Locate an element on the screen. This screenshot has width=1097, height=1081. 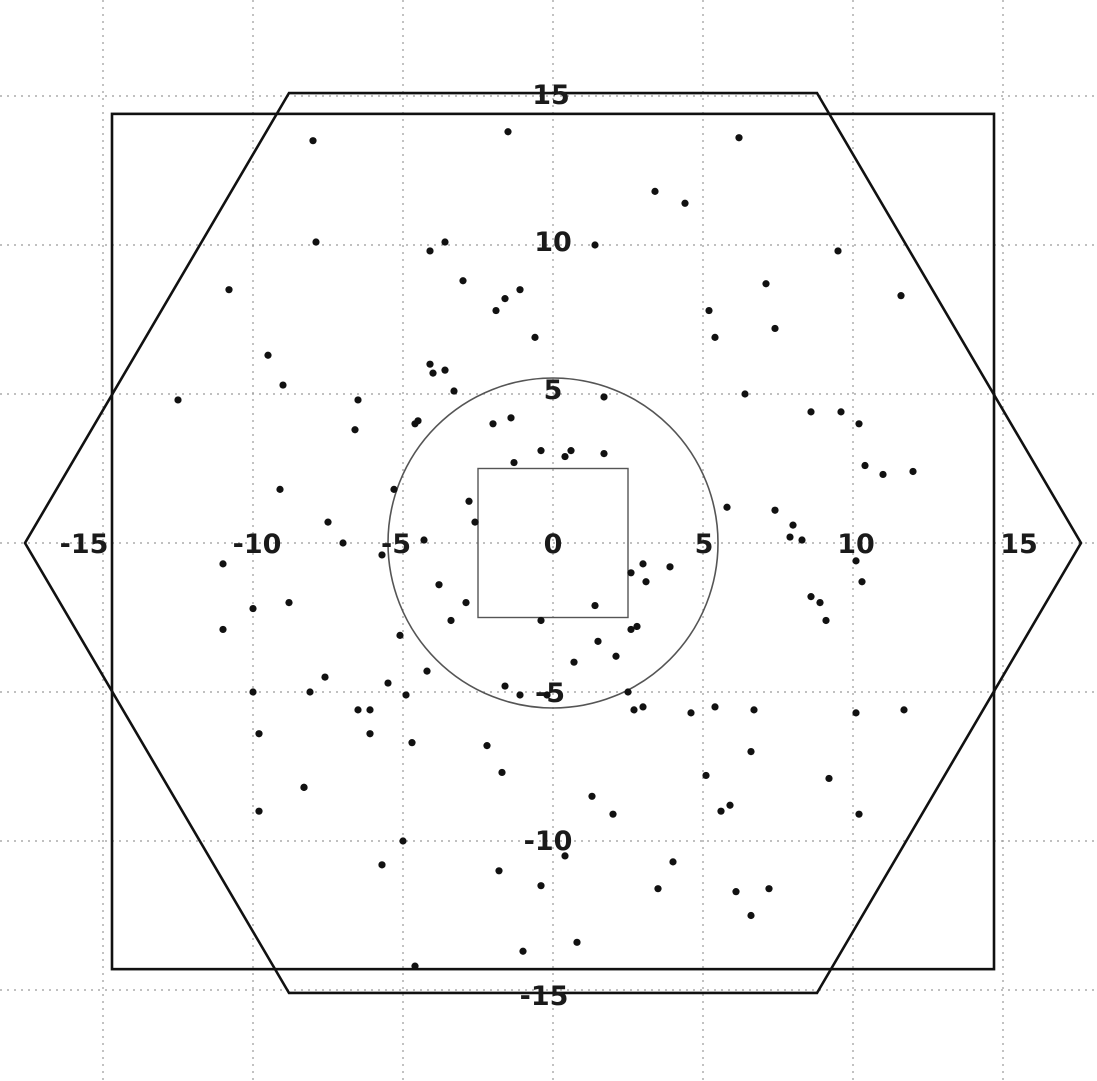
x-tick-label-neg15: -15 is located at coordinates (84, 544).